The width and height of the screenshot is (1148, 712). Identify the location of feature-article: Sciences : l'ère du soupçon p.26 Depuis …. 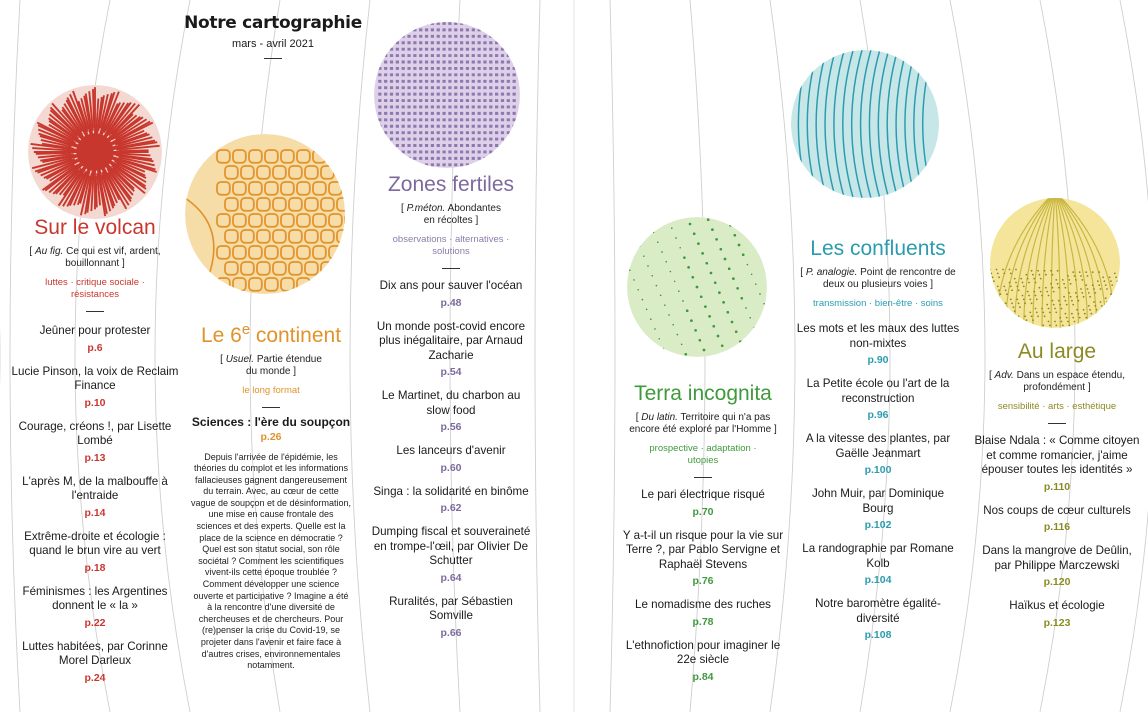
(271, 543).